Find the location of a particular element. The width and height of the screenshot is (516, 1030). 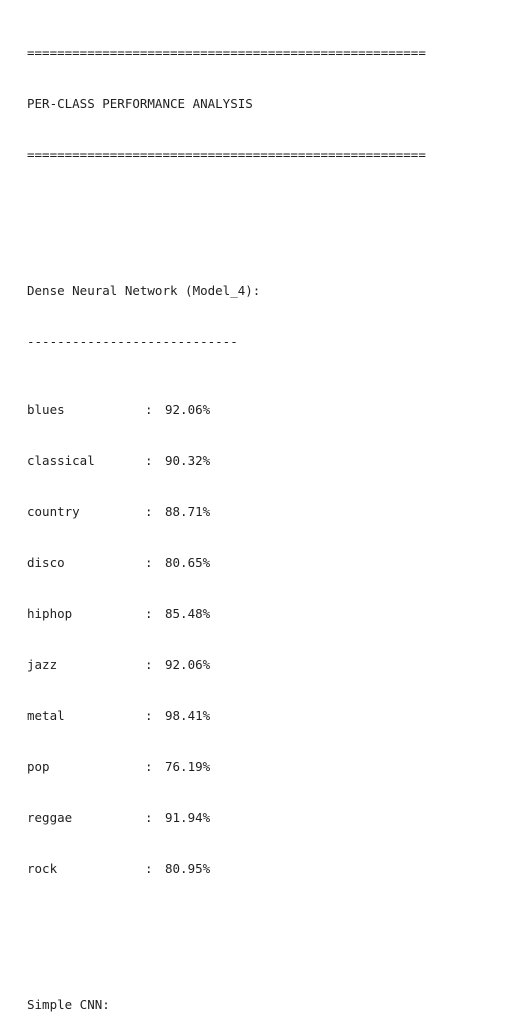

percentage-value: 98.41% is located at coordinates (188, 715).